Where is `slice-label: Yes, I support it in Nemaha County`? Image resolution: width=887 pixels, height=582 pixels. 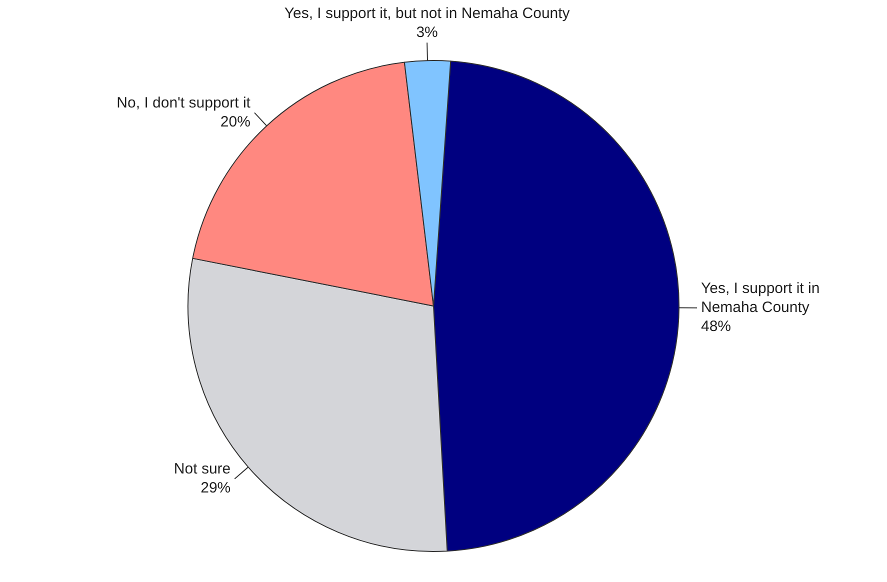 slice-label: Yes, I support it in Nemaha County is located at coordinates (760, 298).